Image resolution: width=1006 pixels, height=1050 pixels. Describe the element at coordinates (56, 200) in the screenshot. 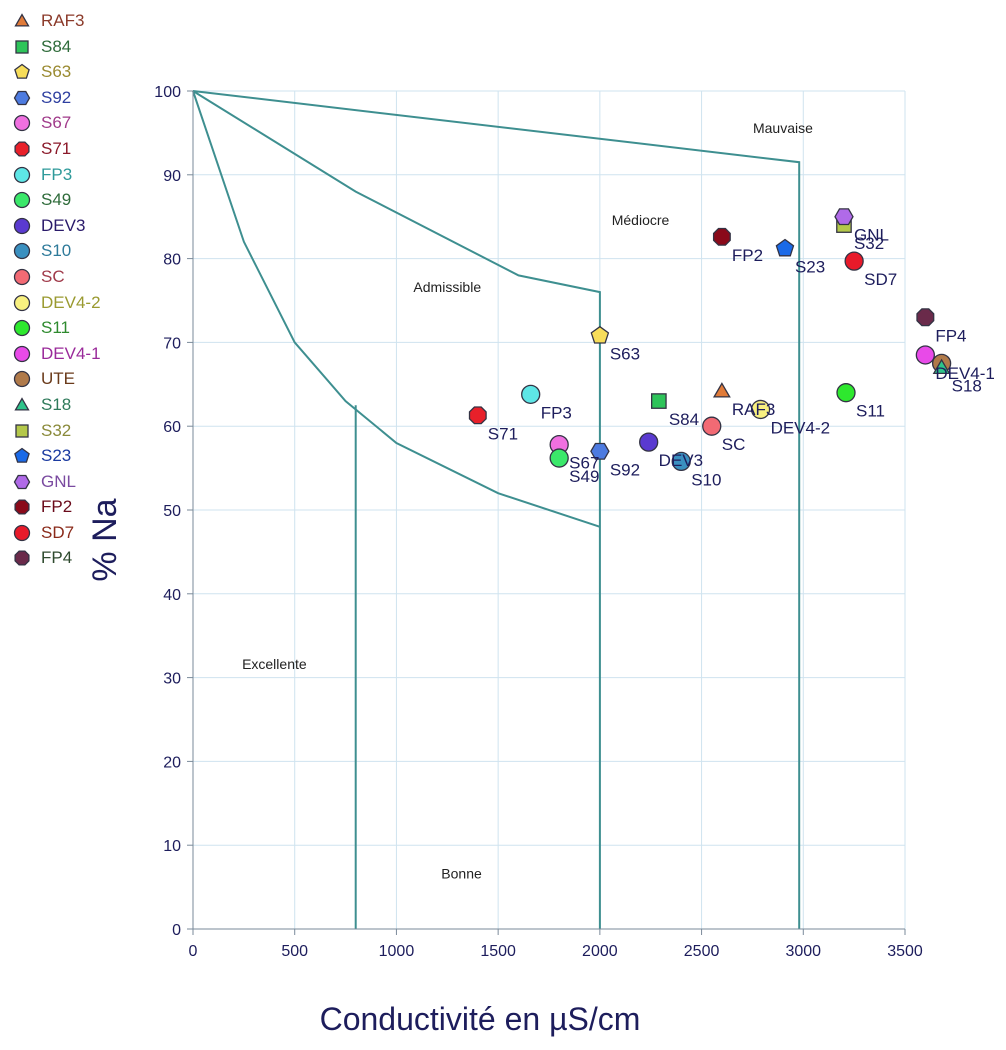

I see `legend-label: S49` at that location.